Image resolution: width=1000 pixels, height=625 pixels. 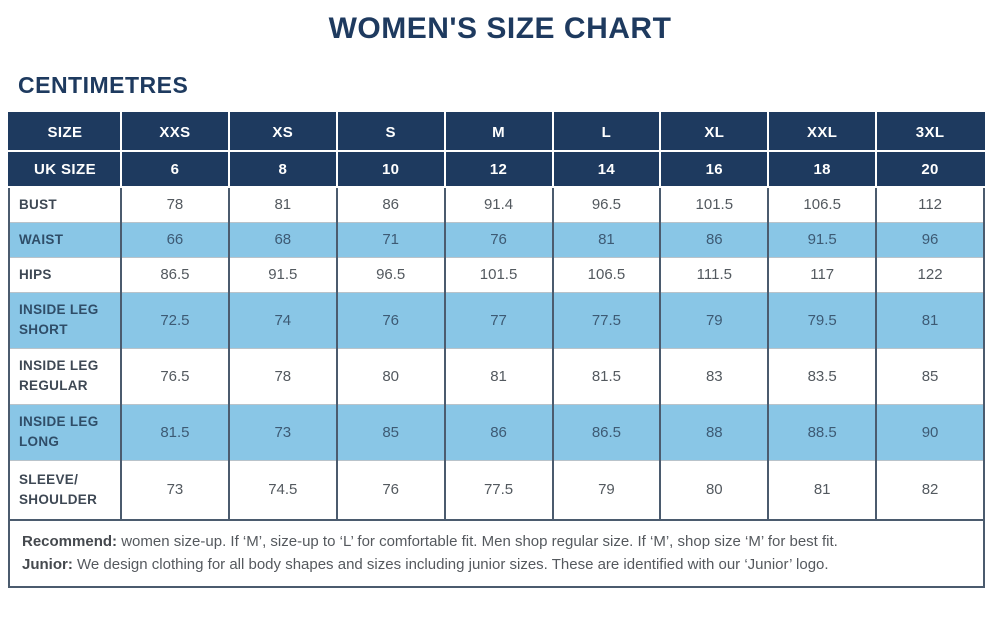 I want to click on value-cell: 88, so click(x=714, y=432).